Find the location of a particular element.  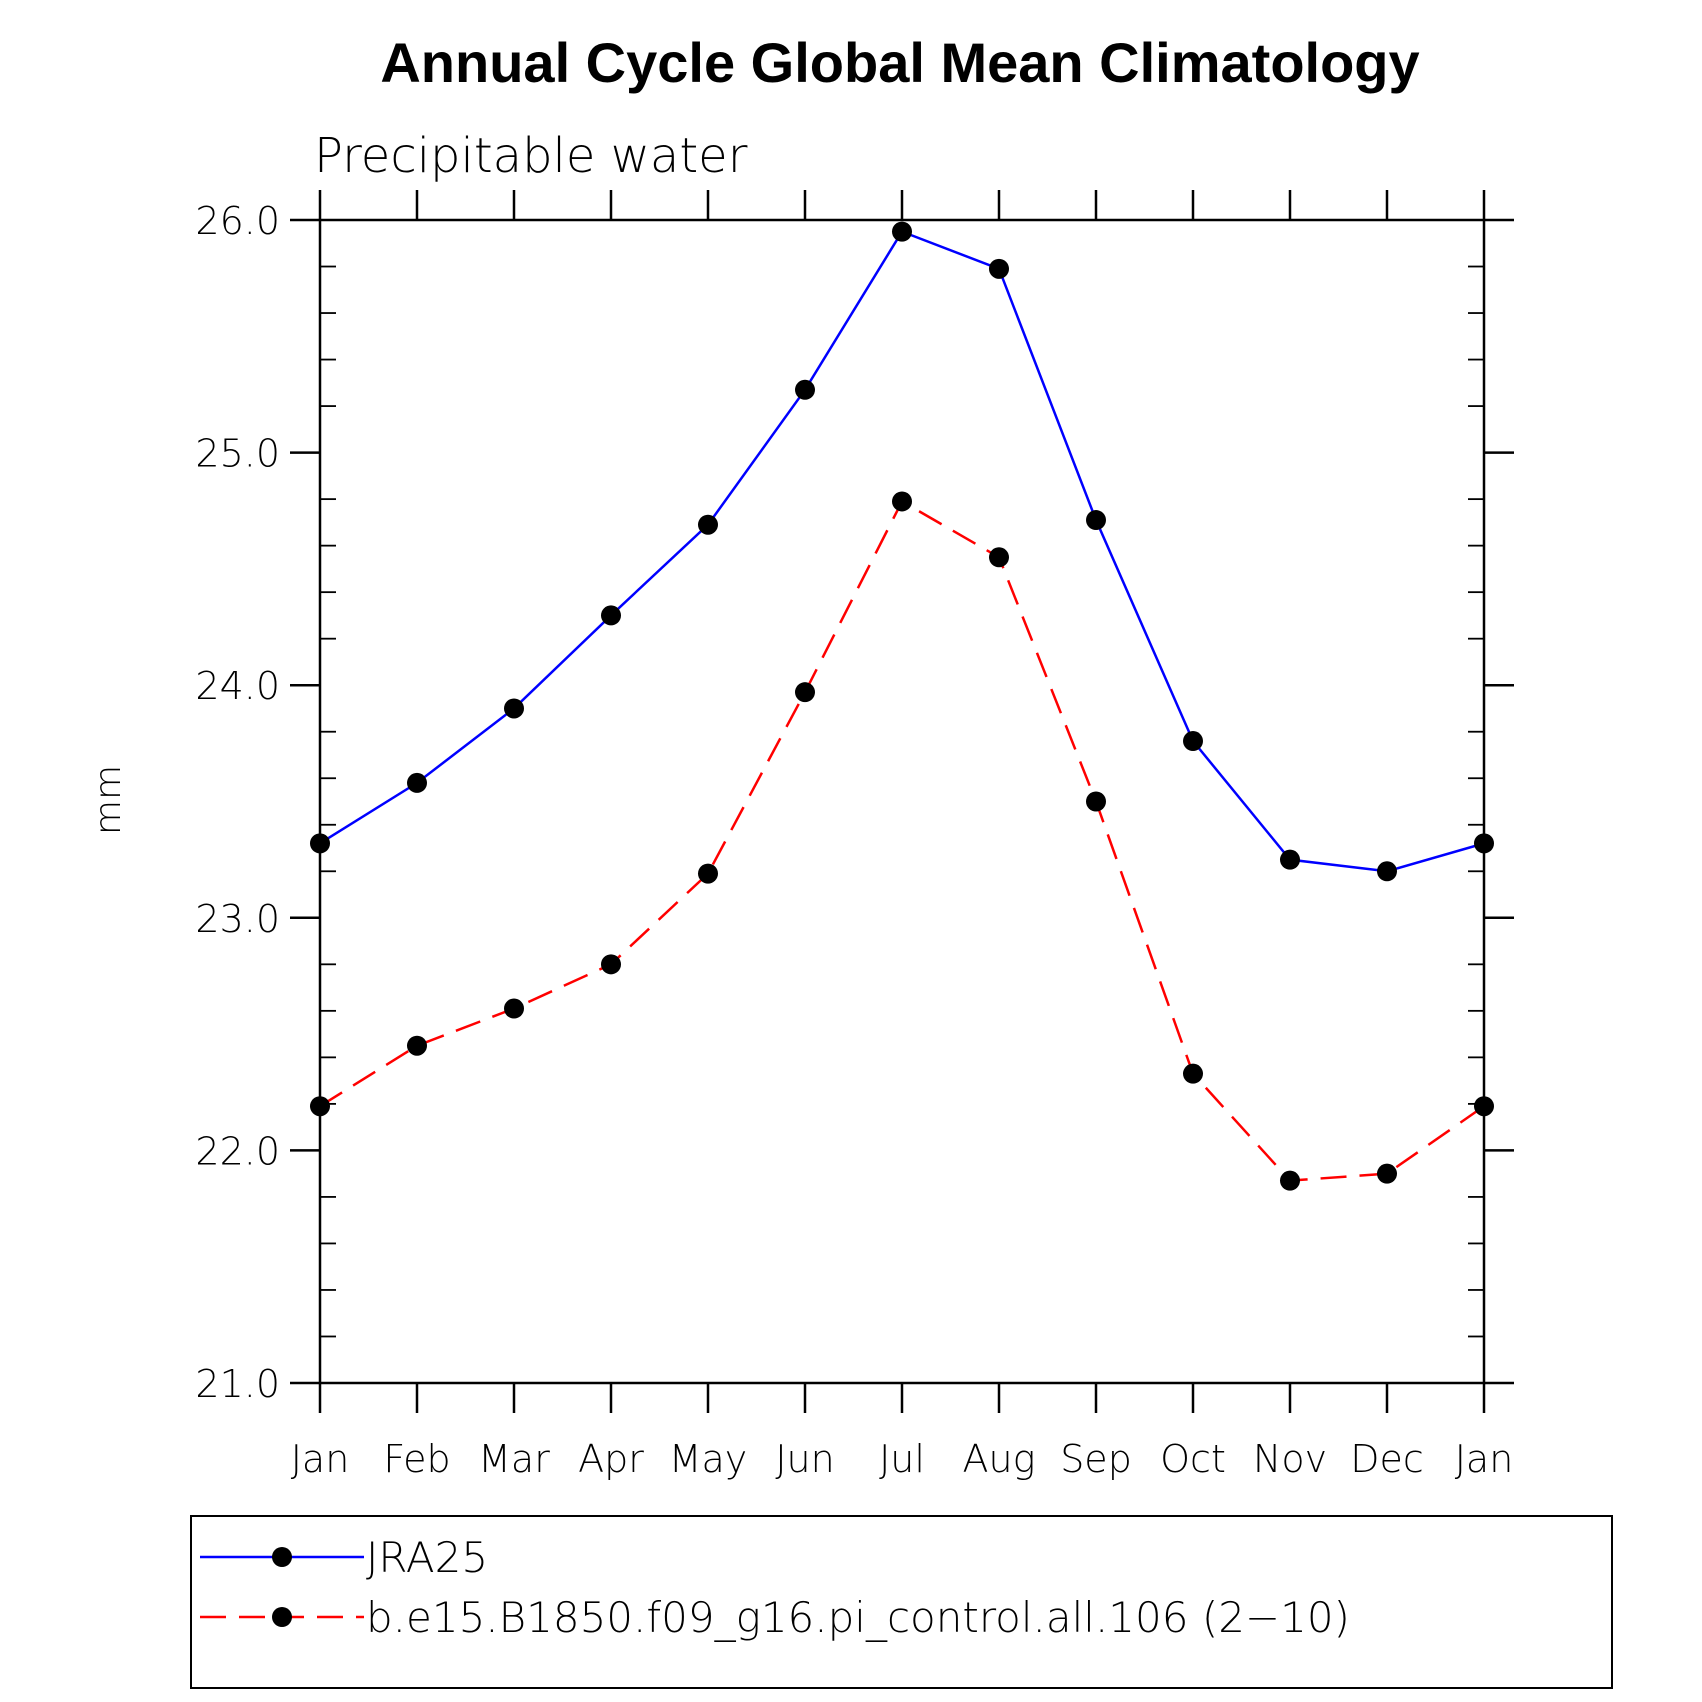

legend-box is located at coordinates (901, 1602).